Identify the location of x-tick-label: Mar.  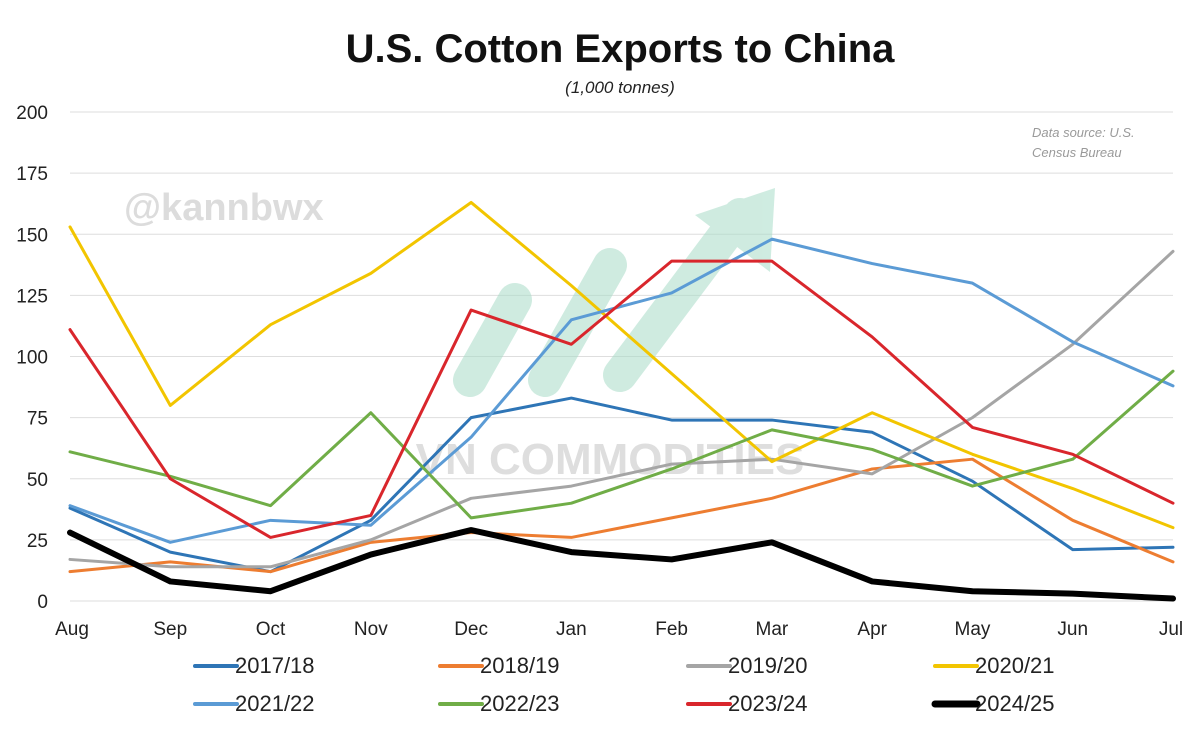
(772, 629).